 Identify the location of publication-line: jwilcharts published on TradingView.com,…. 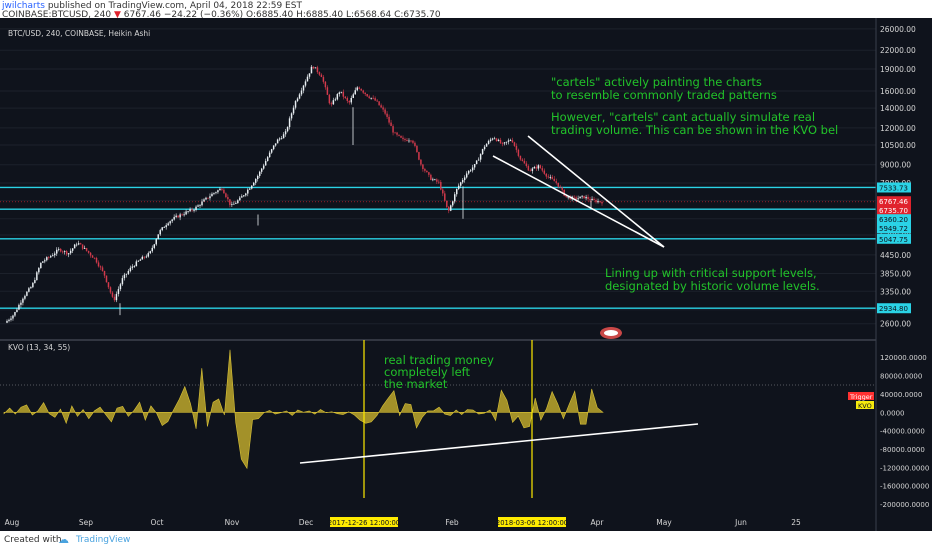
(152, 6).